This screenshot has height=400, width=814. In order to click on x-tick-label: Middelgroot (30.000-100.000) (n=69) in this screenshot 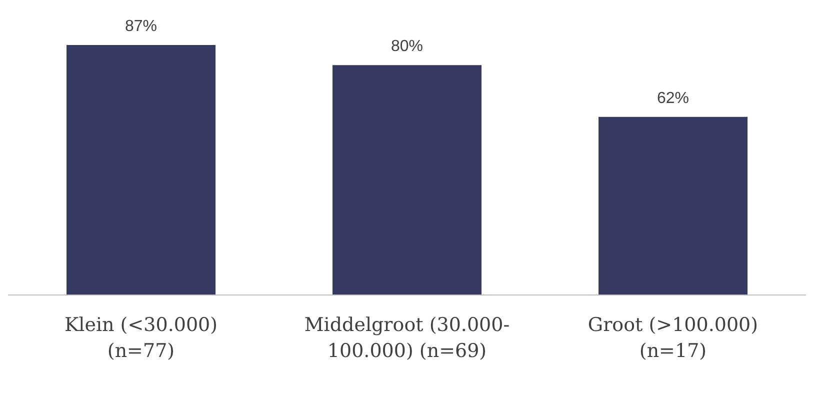, I will do `click(407, 338)`.